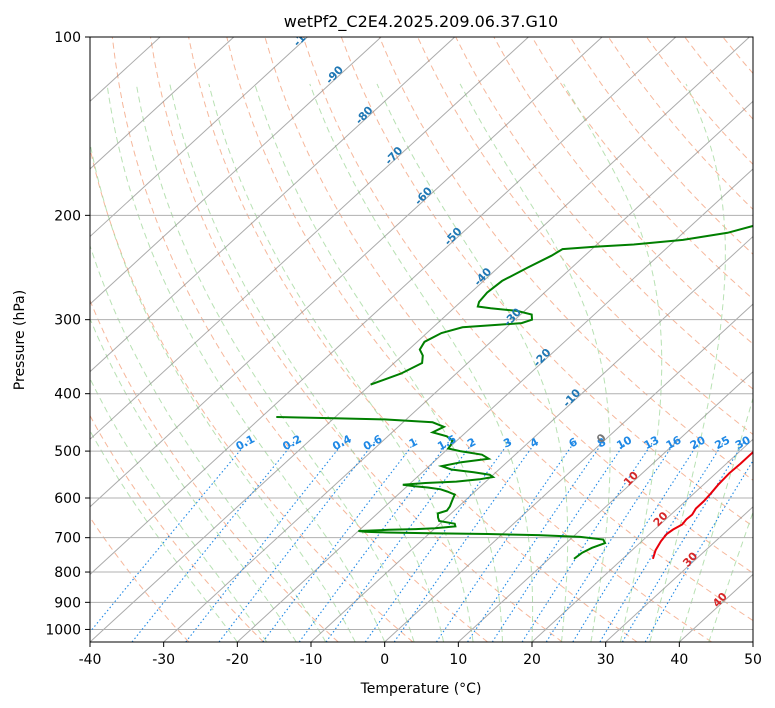  What do you see at coordinates (743, 442) in the screenshot?
I see `mixing-ratio-label: 30` at bounding box center [743, 442].